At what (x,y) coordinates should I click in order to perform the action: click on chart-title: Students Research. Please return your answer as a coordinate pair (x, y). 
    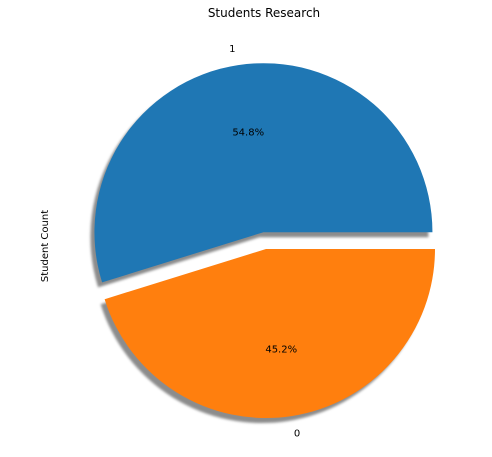
    Looking at the image, I should click on (264, 13).